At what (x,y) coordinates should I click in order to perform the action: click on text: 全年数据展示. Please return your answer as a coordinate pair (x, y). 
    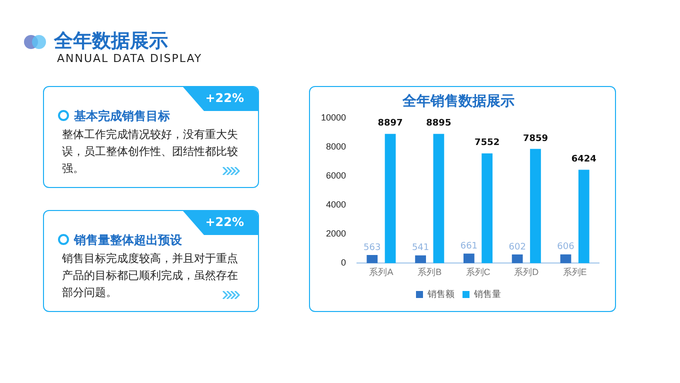
    Looking at the image, I should click on (111, 41).